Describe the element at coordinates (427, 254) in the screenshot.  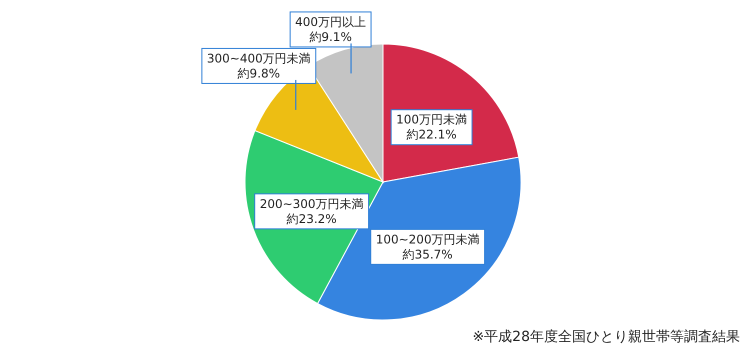
I see `data-label: 約35.7%` at that location.